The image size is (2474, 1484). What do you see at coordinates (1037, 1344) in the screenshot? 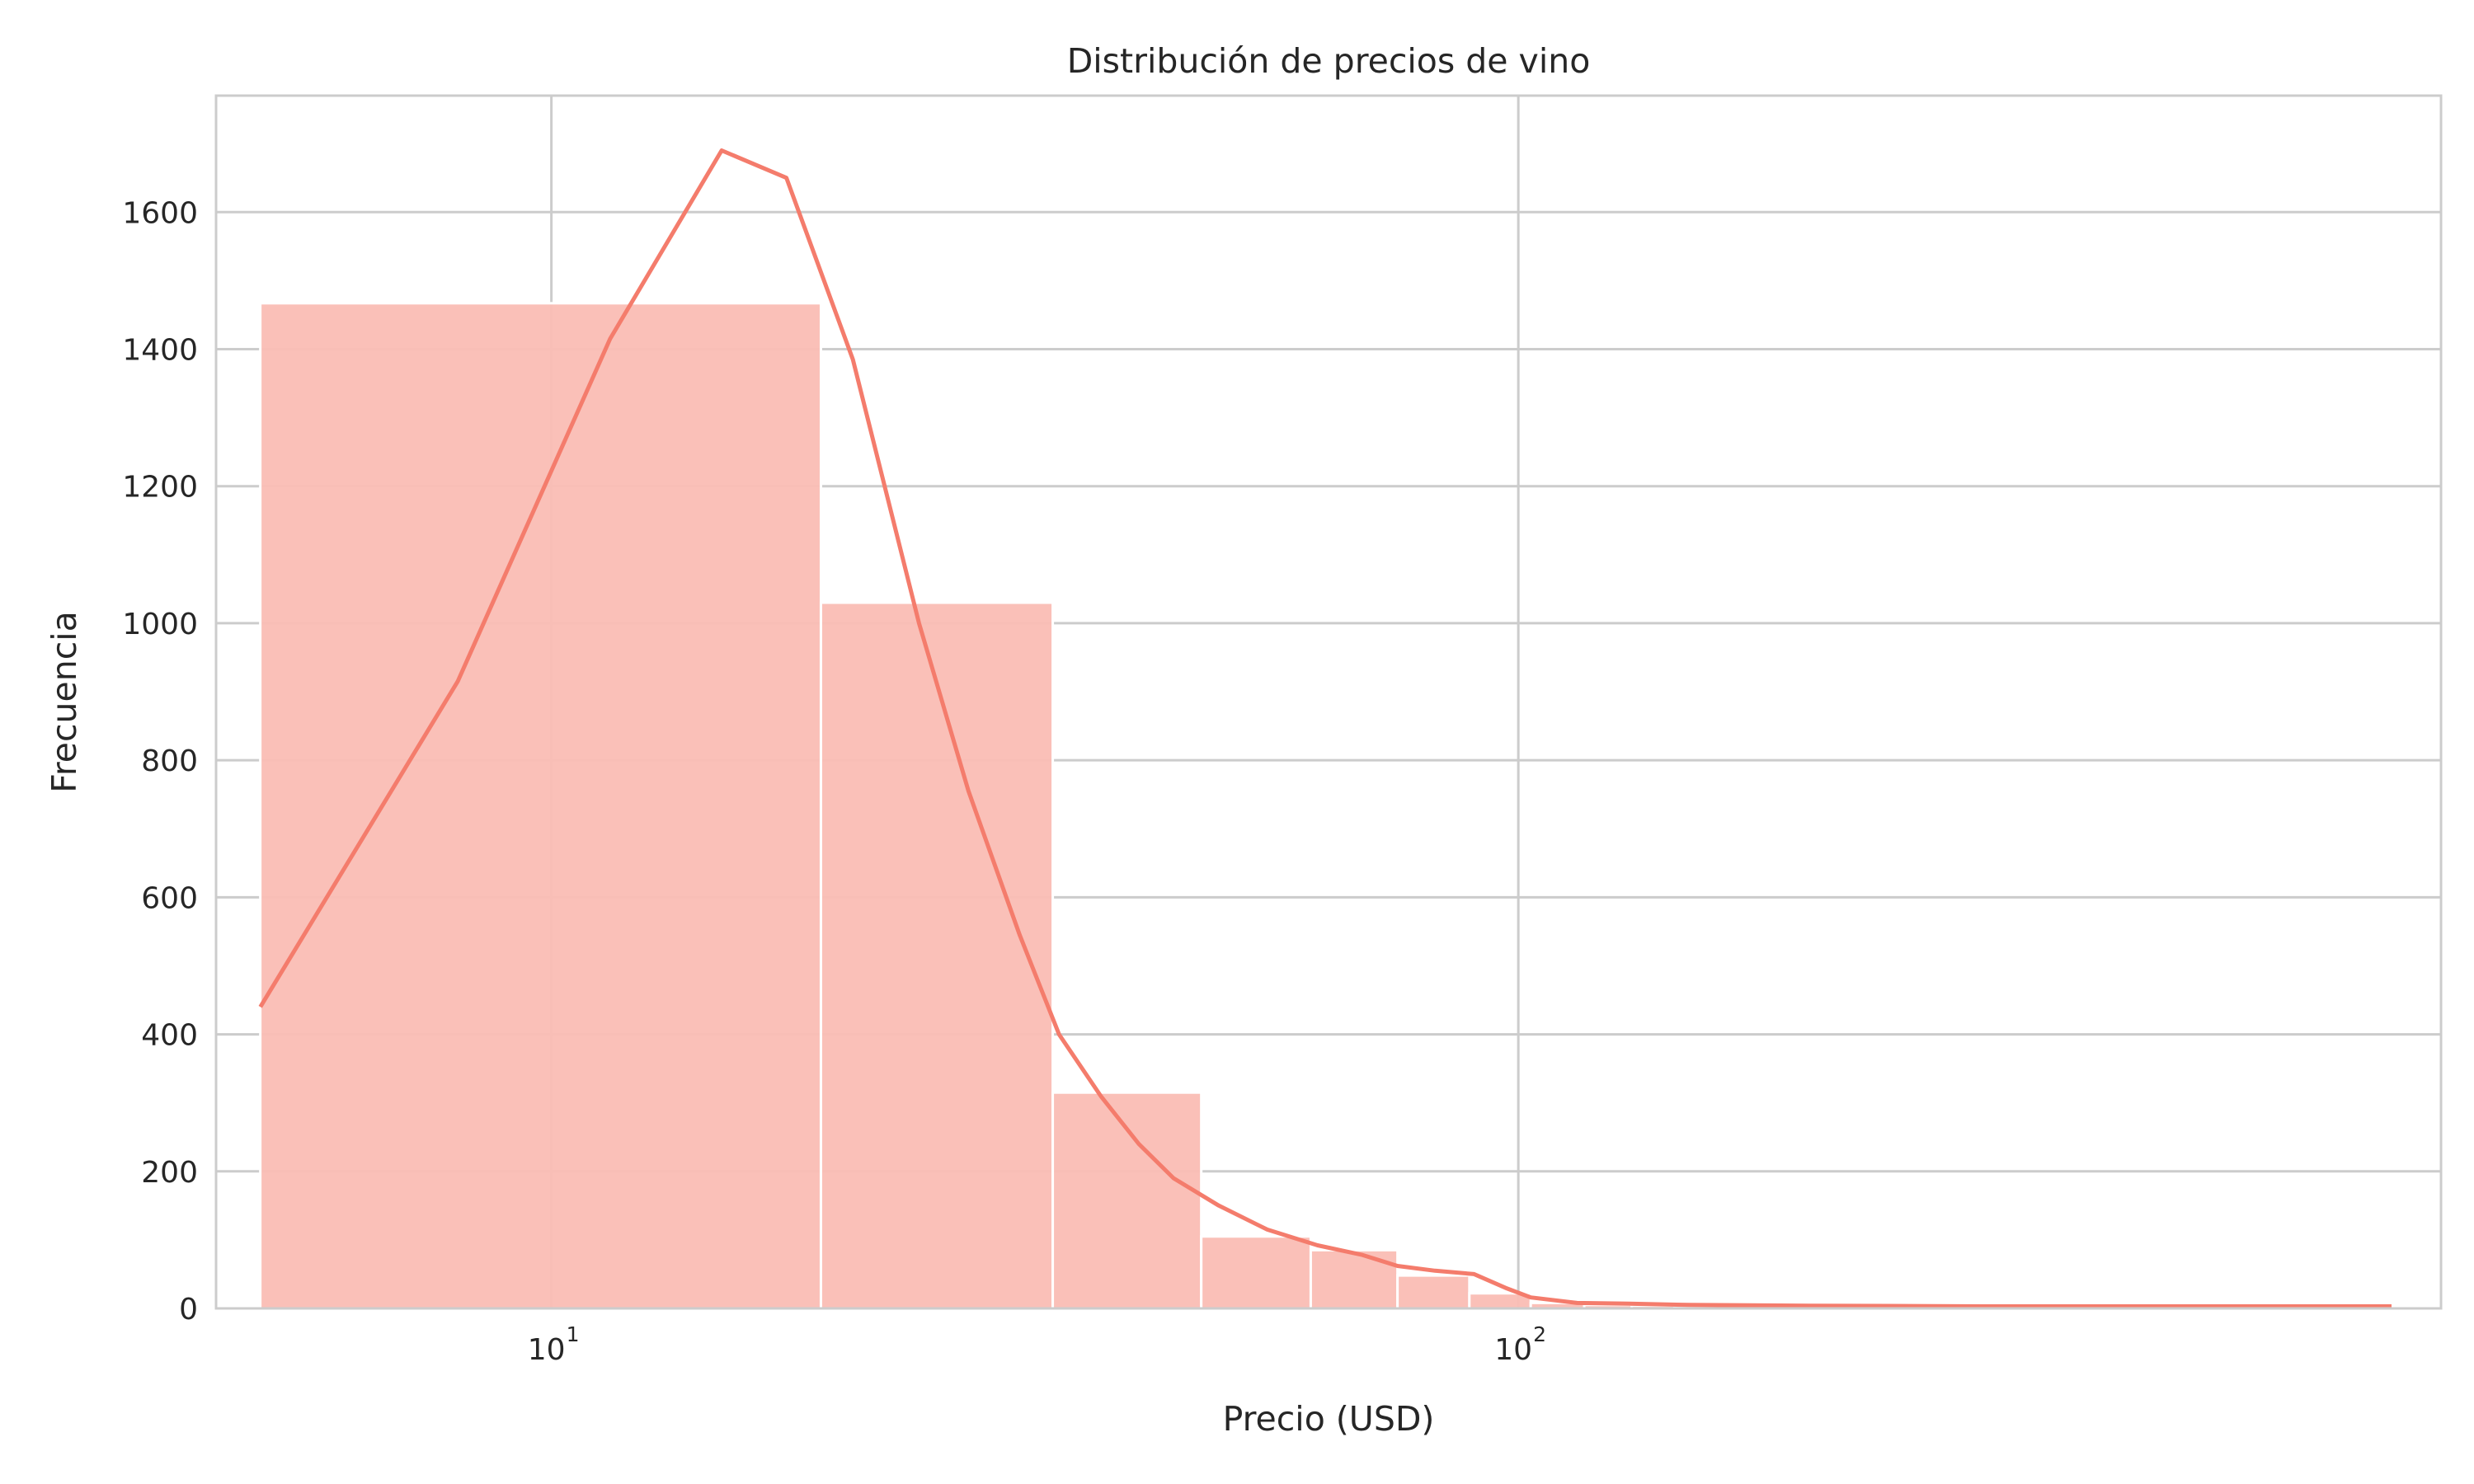
I see `x-axis-ticks: 10 1 10 2` at bounding box center [1037, 1344].